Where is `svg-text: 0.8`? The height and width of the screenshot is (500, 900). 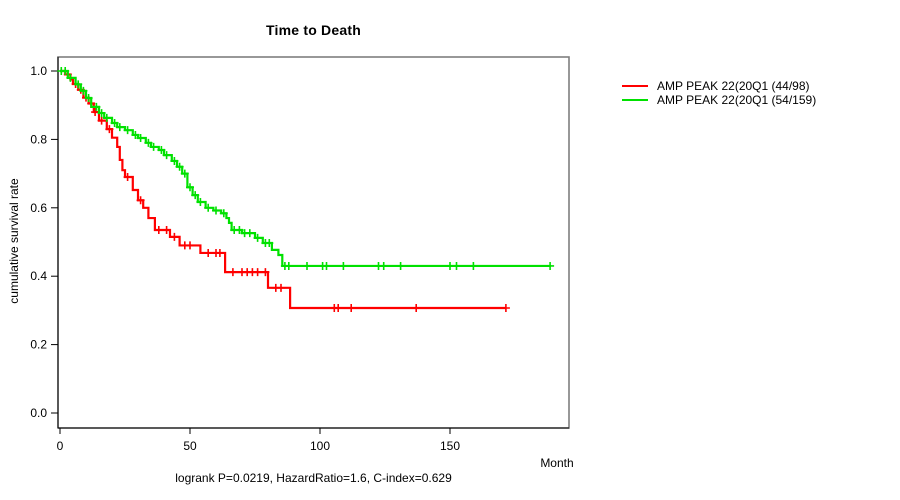
svg-text: 0.8 is located at coordinates (38, 139).